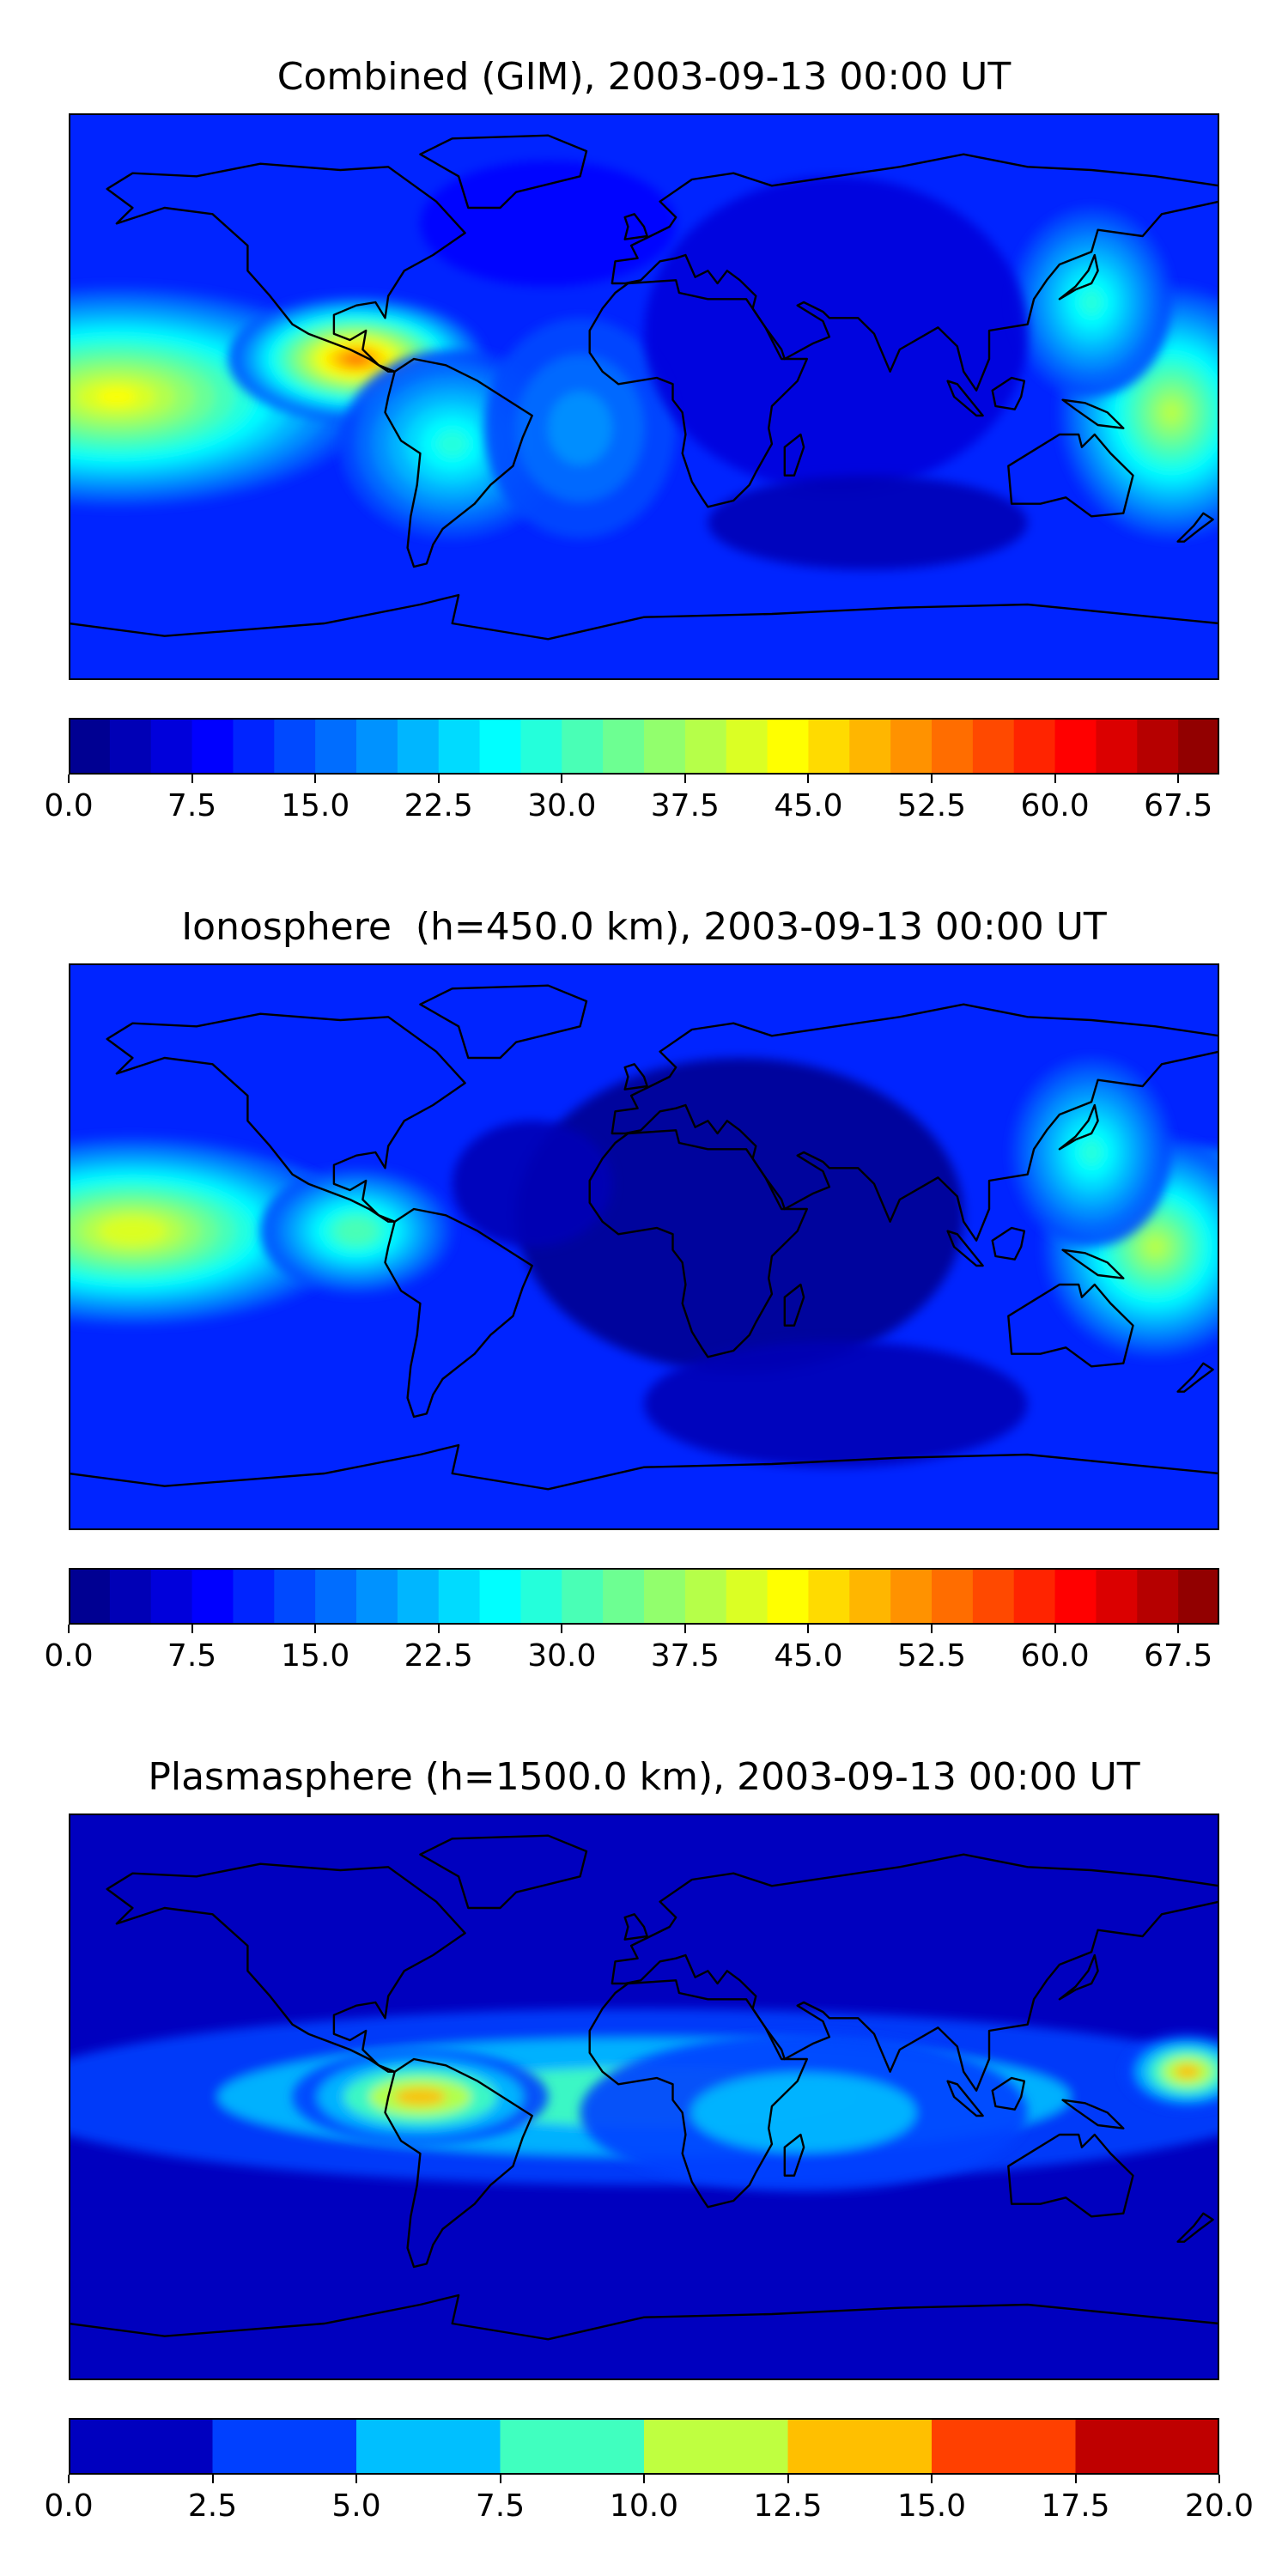  I want to click on colorbar-tick-label: 30.0, so click(562, 806).